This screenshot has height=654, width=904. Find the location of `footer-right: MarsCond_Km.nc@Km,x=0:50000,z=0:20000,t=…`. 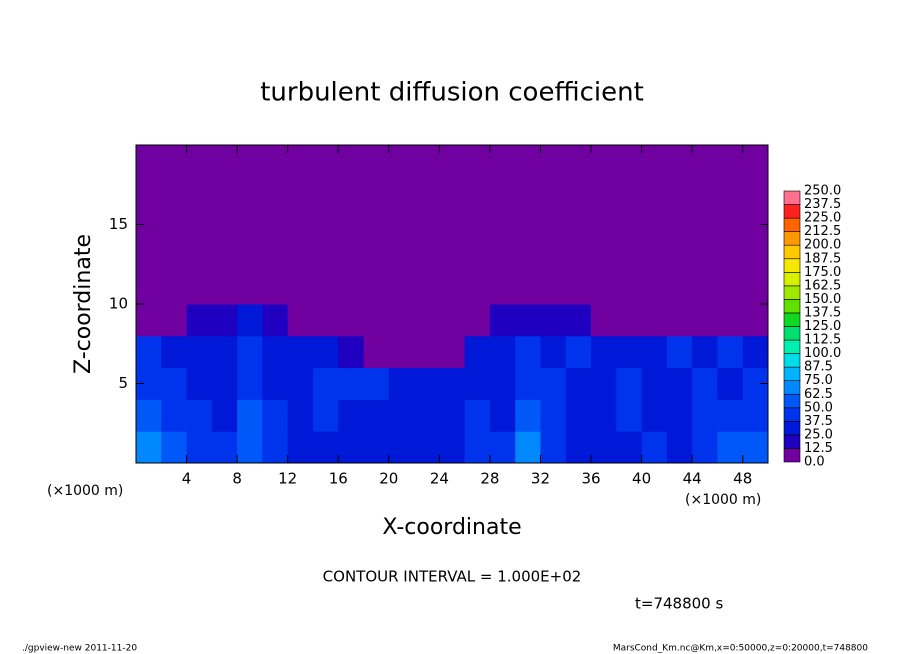

footer-right: MarsCond_Km.nc@Km,x=0:50000,z=0:20000,t=… is located at coordinates (740, 649).